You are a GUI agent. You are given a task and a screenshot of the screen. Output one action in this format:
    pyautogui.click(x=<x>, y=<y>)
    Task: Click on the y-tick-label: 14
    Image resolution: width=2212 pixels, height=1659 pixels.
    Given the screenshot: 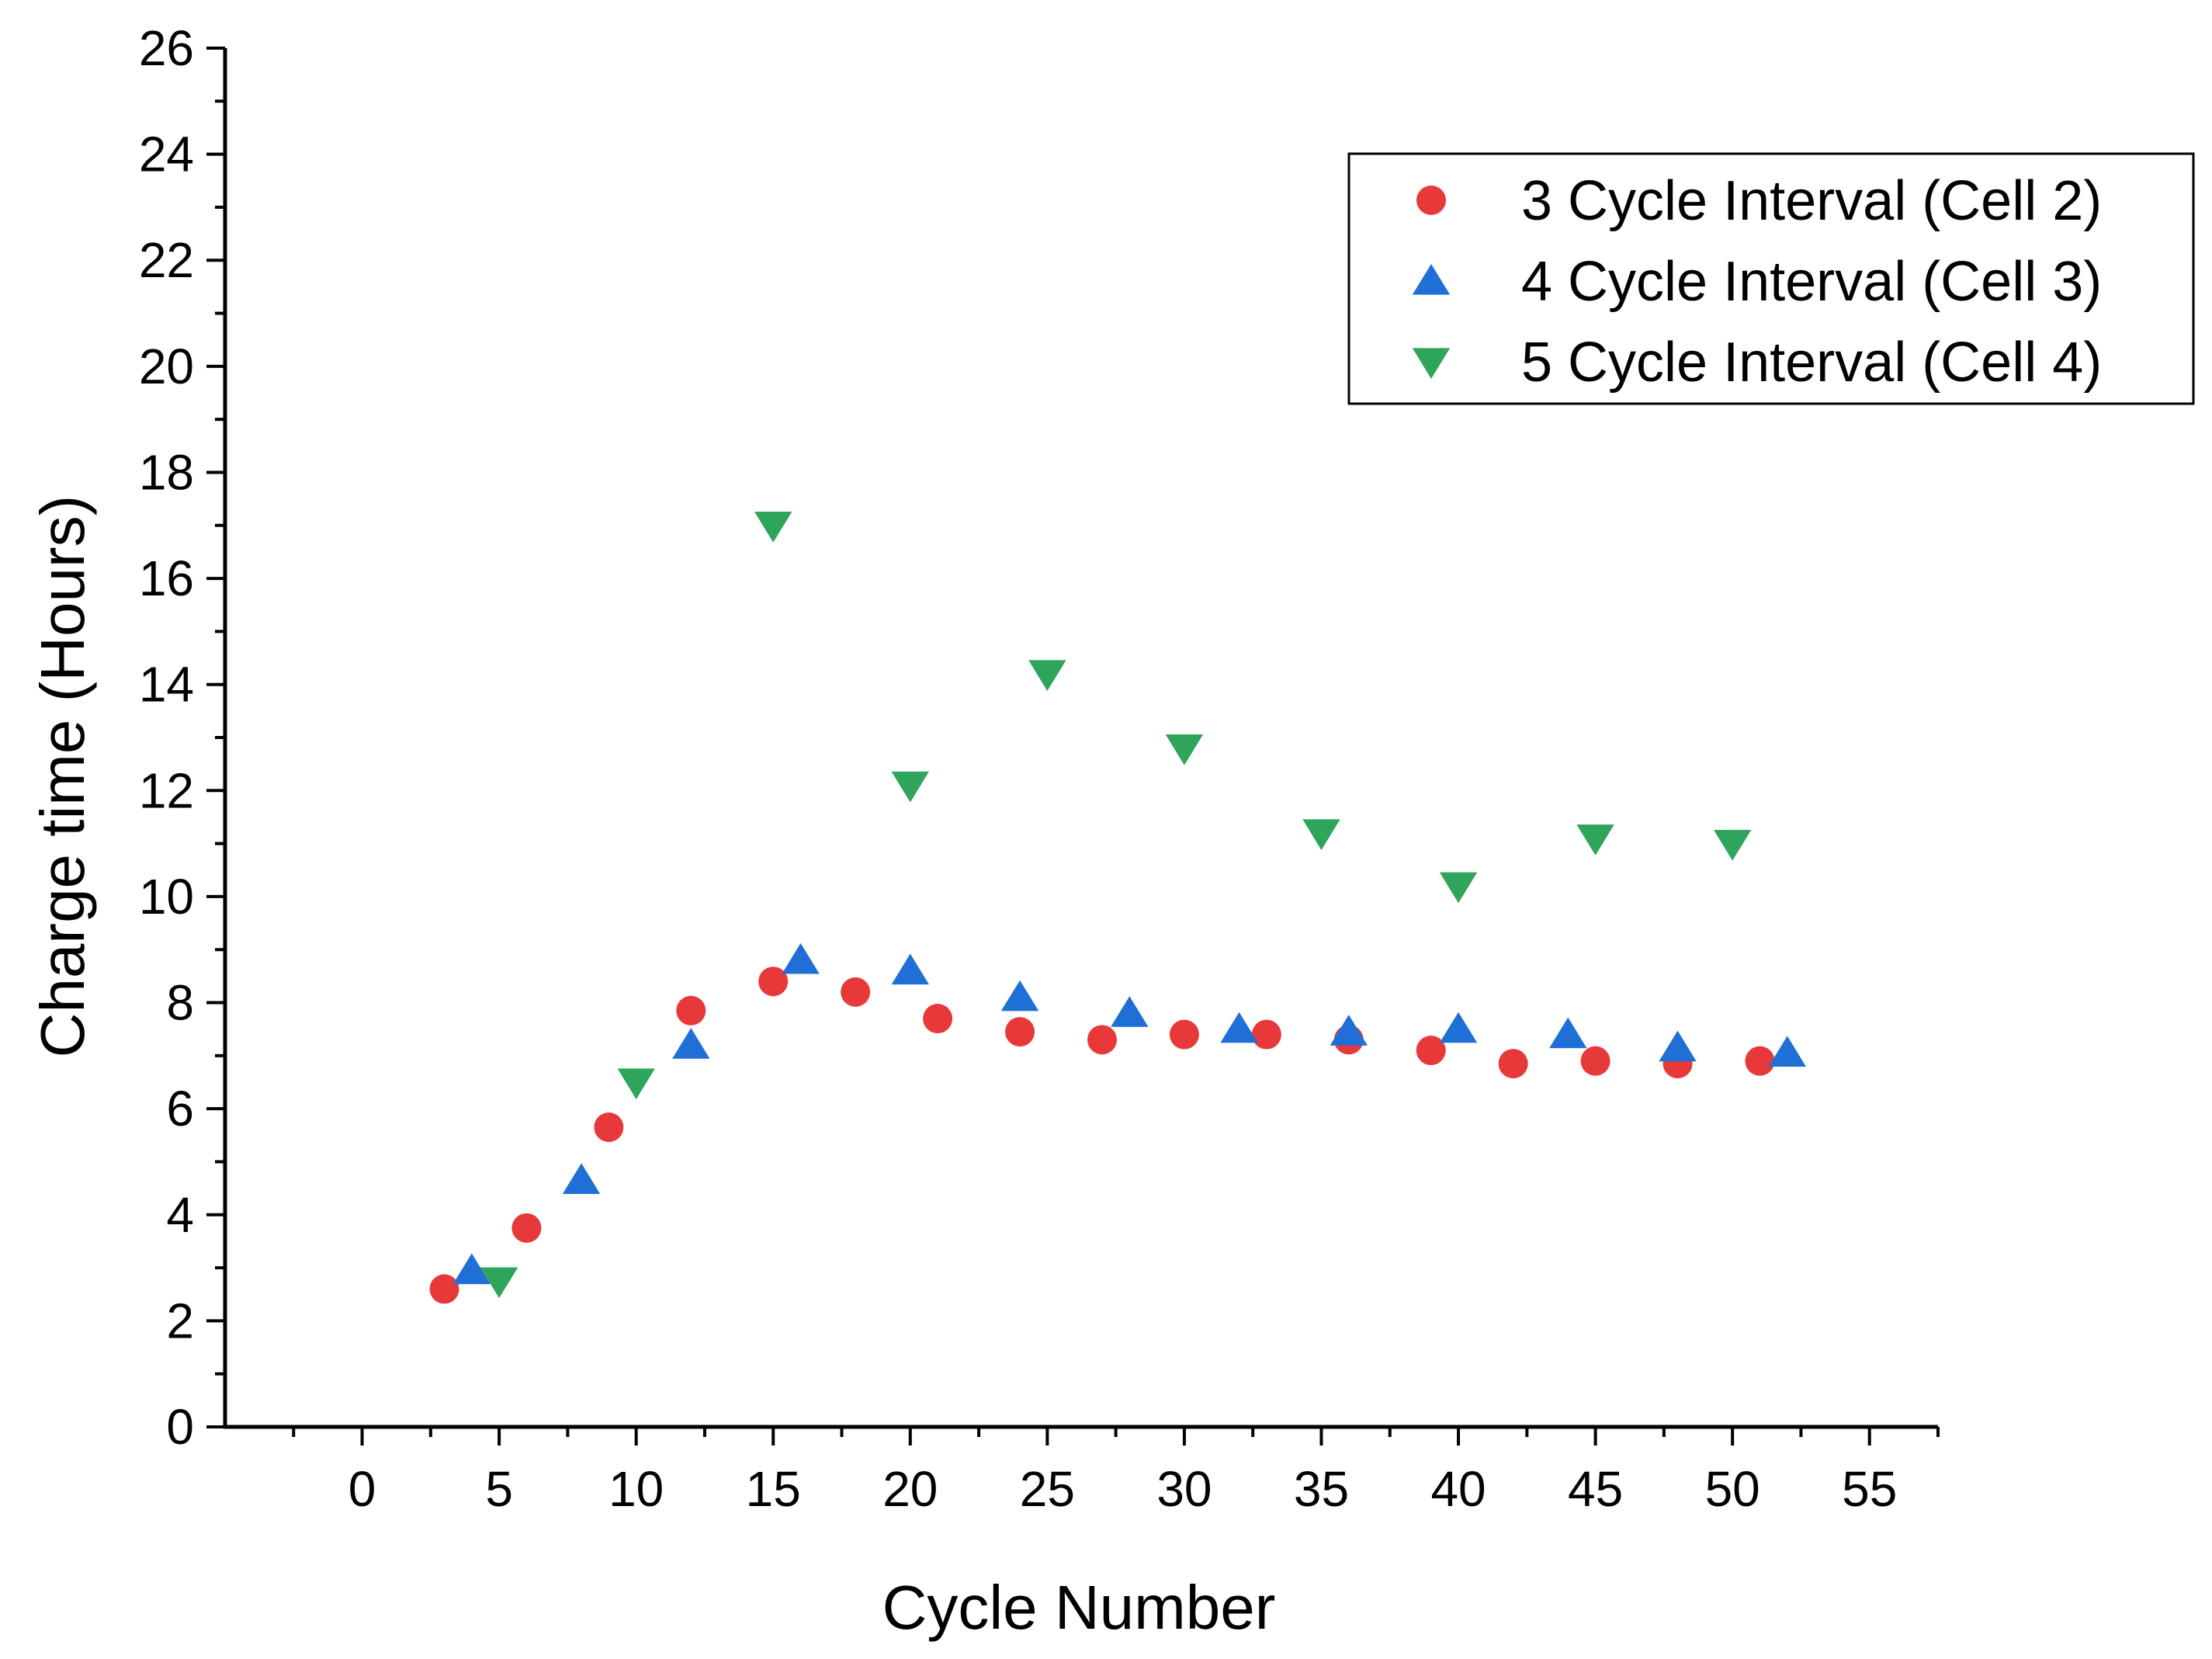 What is the action you would take?
    pyautogui.click(x=167, y=685)
    